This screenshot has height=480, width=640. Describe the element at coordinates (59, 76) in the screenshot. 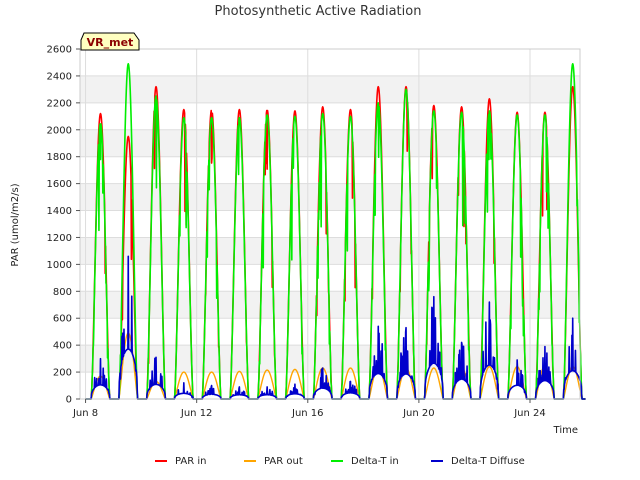

I see `y-tick-label: 2400` at that location.